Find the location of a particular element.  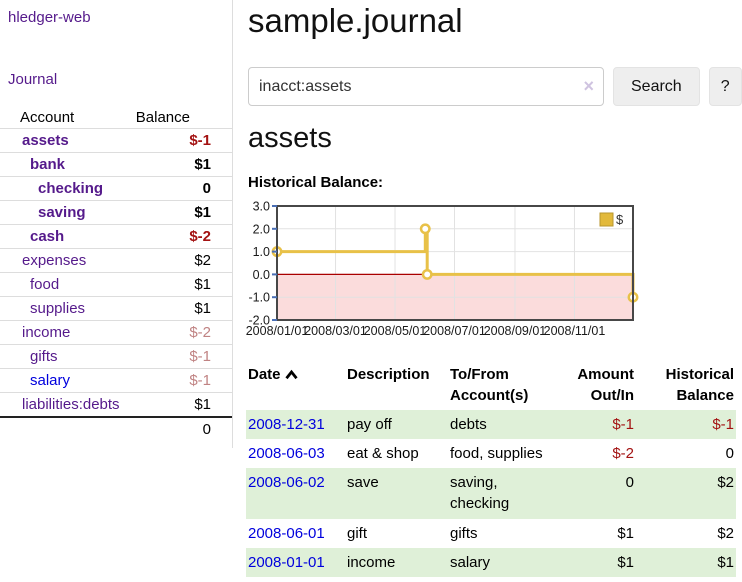

account-link-bank: bank is located at coordinates (48, 164).